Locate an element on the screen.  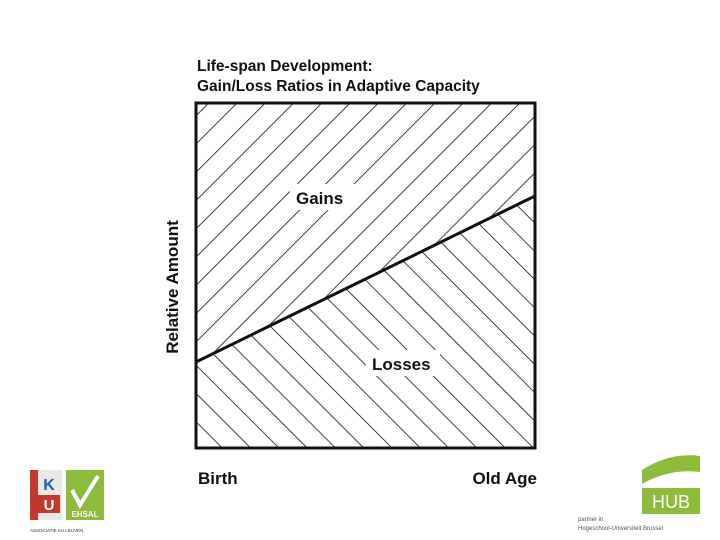
ku-letter: U is located at coordinates (49, 505).